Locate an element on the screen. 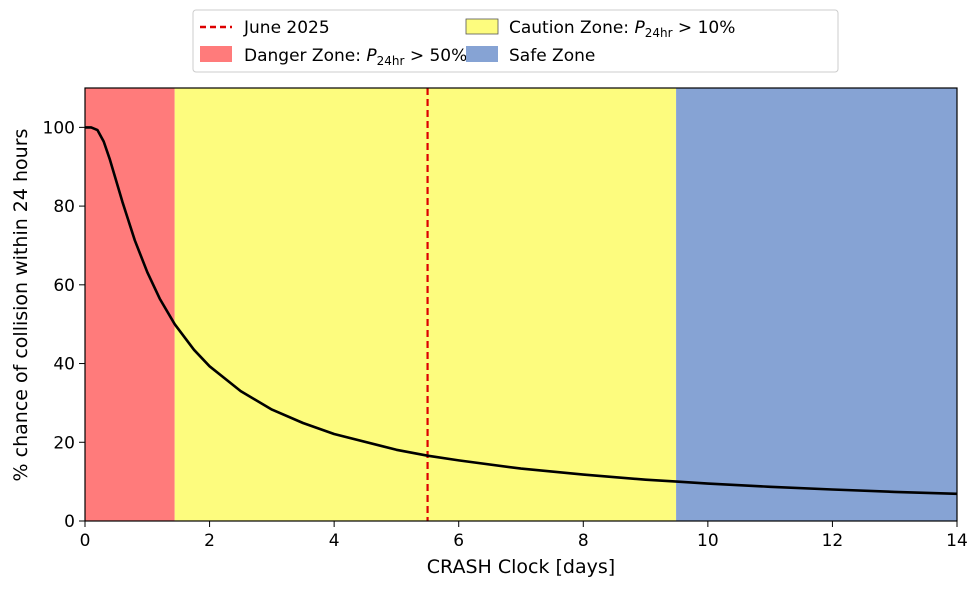 The height and width of the screenshot is (593, 980). x-tick-label: 10 is located at coordinates (708, 541).